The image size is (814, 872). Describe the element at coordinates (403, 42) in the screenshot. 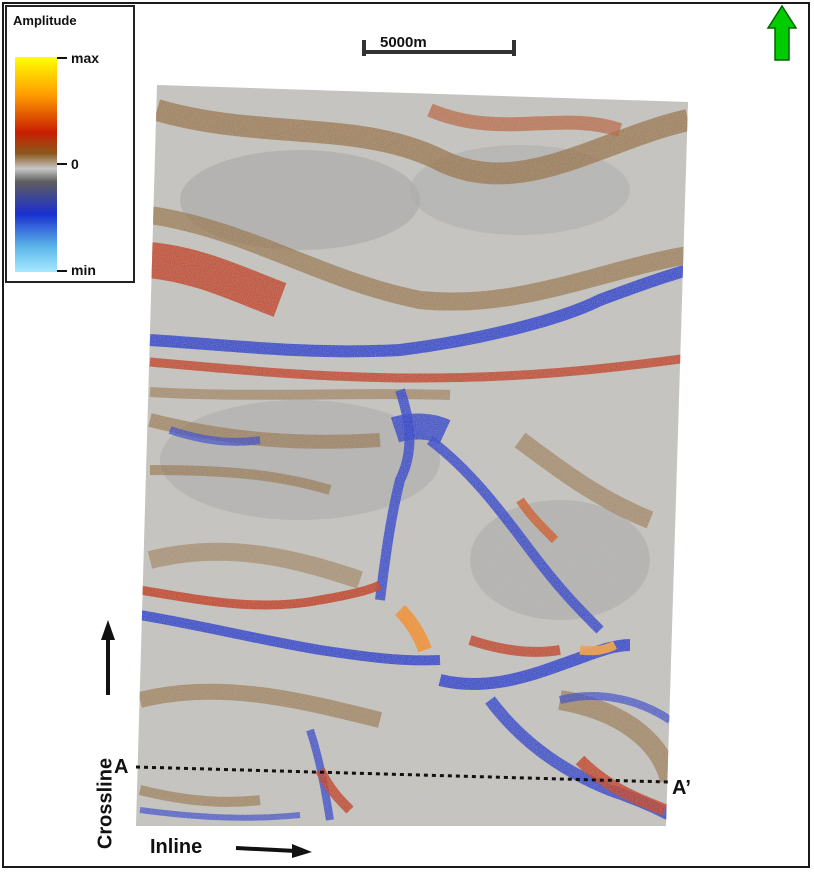

I see `scale-bar-label: 5000m` at that location.